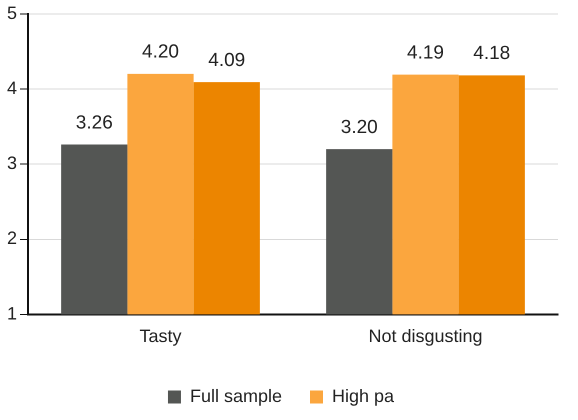 The width and height of the screenshot is (578, 420). Describe the element at coordinates (94, 123) in the screenshot. I see `data-label: 3.26` at that location.